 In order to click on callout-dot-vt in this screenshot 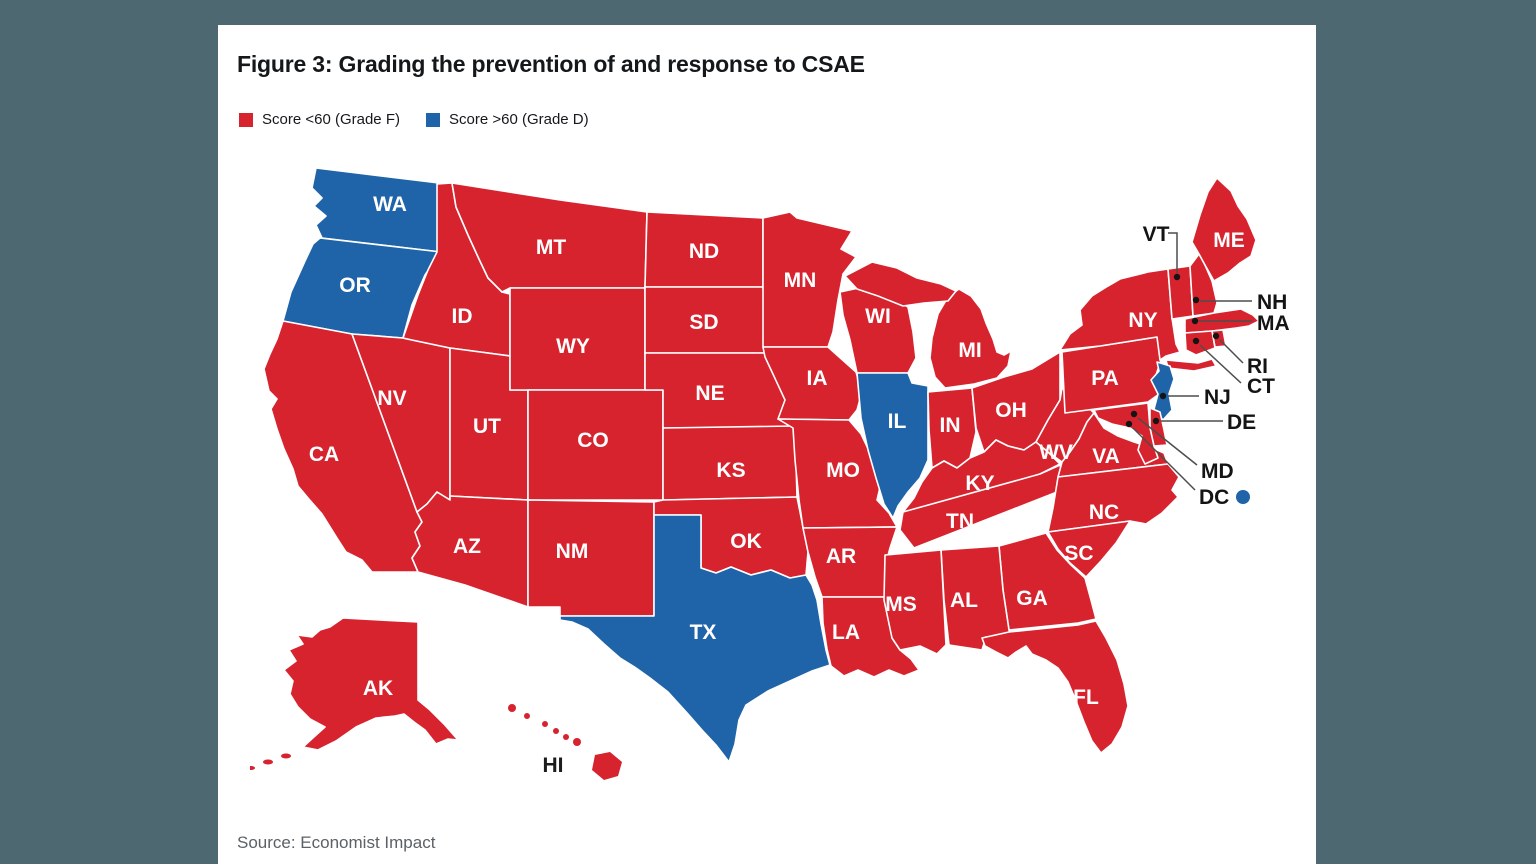, I will do `click(1177, 277)`.